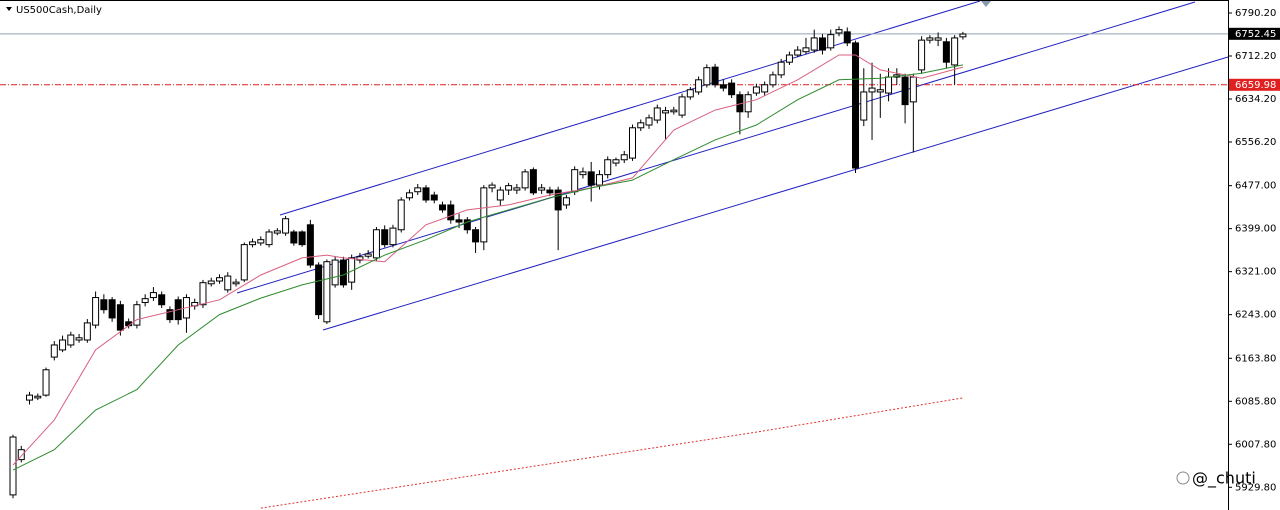  Describe the element at coordinates (1255, 444) in the screenshot. I see `y-tick-label: 6007.80` at that location.